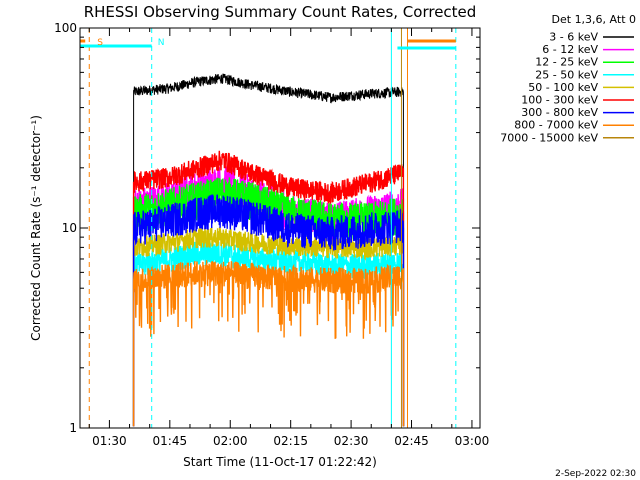 This screenshot has width=640, height=480. Describe the element at coordinates (549, 137) in the screenshot. I see `legend-label: 7000 - 15000 keV` at that location.